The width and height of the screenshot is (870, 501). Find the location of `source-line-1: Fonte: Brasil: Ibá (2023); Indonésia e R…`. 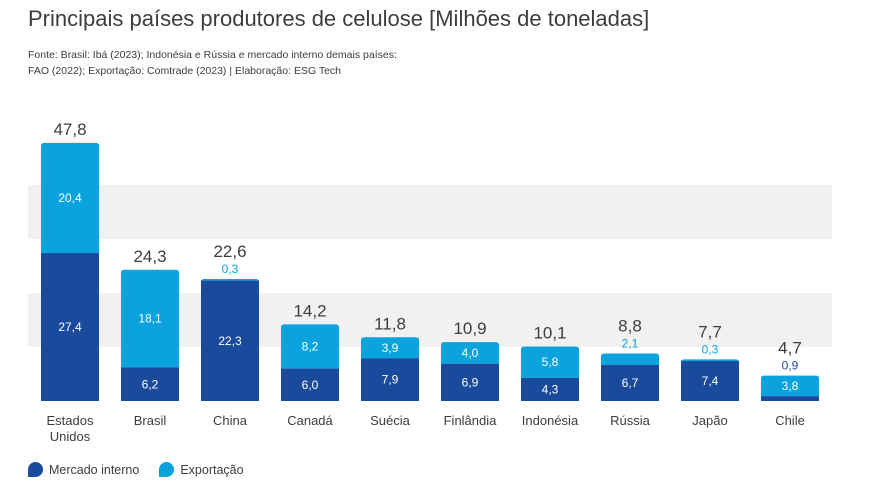

source-line-1: Fonte: Brasil: Ibá (2023); Indonésia e R… is located at coordinates (212, 55).